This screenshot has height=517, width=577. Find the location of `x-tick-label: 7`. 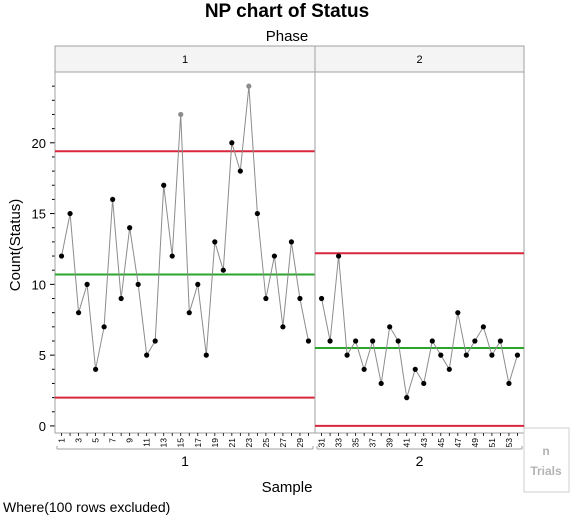

x-tick-label: 7 is located at coordinates (113, 440).